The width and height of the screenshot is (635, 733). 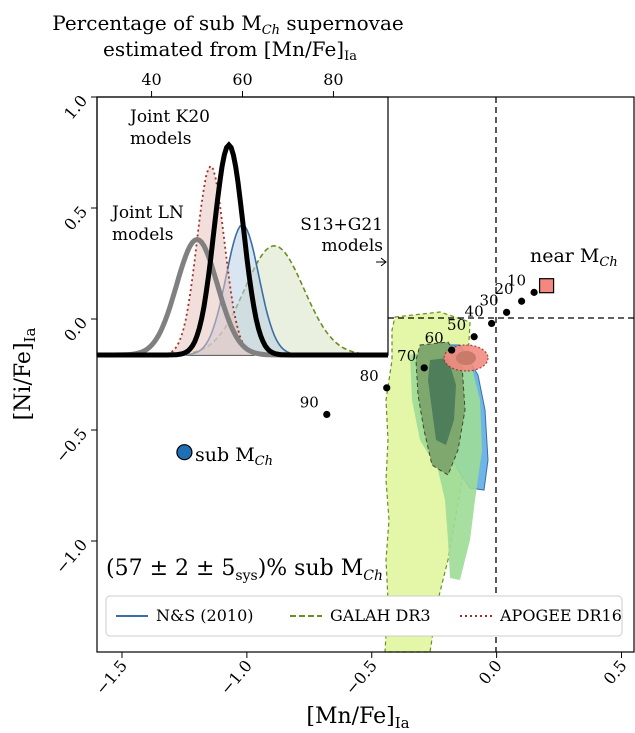 I want to click on model-point-label: 30, so click(x=489, y=300).